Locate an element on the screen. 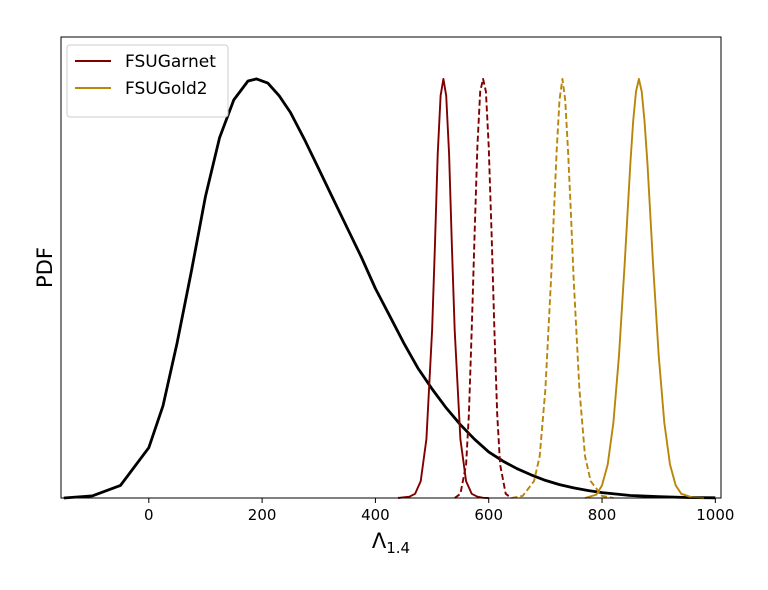  x-axis-label-subscript: 1.4 is located at coordinates (398, 548).